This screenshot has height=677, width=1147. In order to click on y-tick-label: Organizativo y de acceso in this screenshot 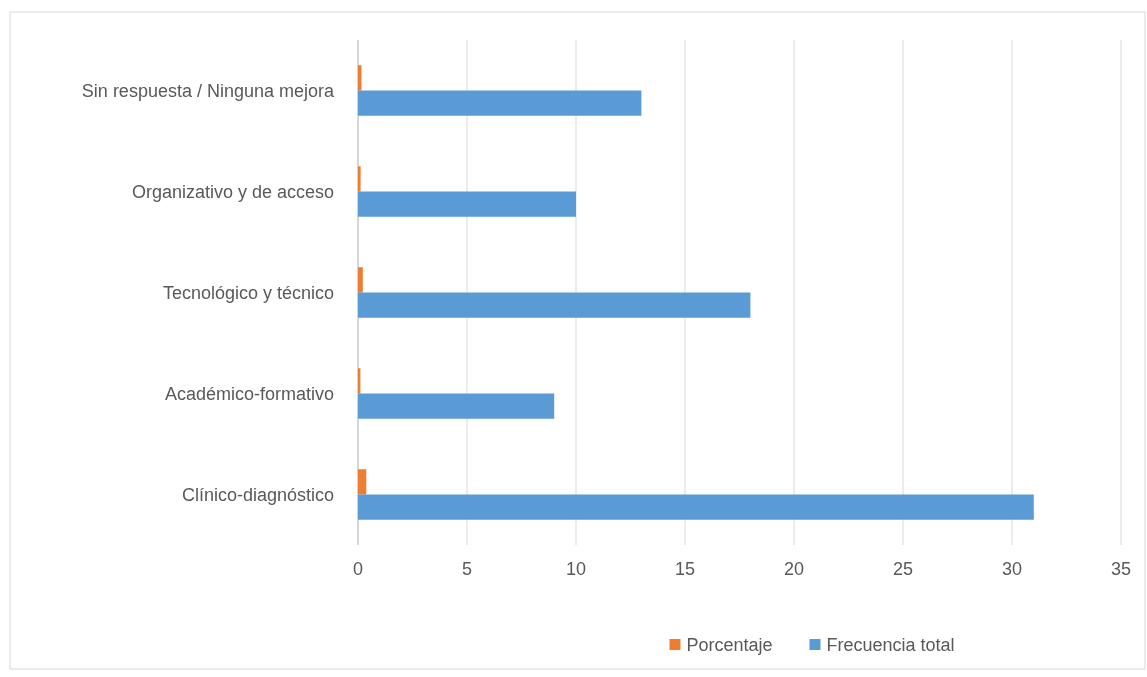, I will do `click(232, 191)`.